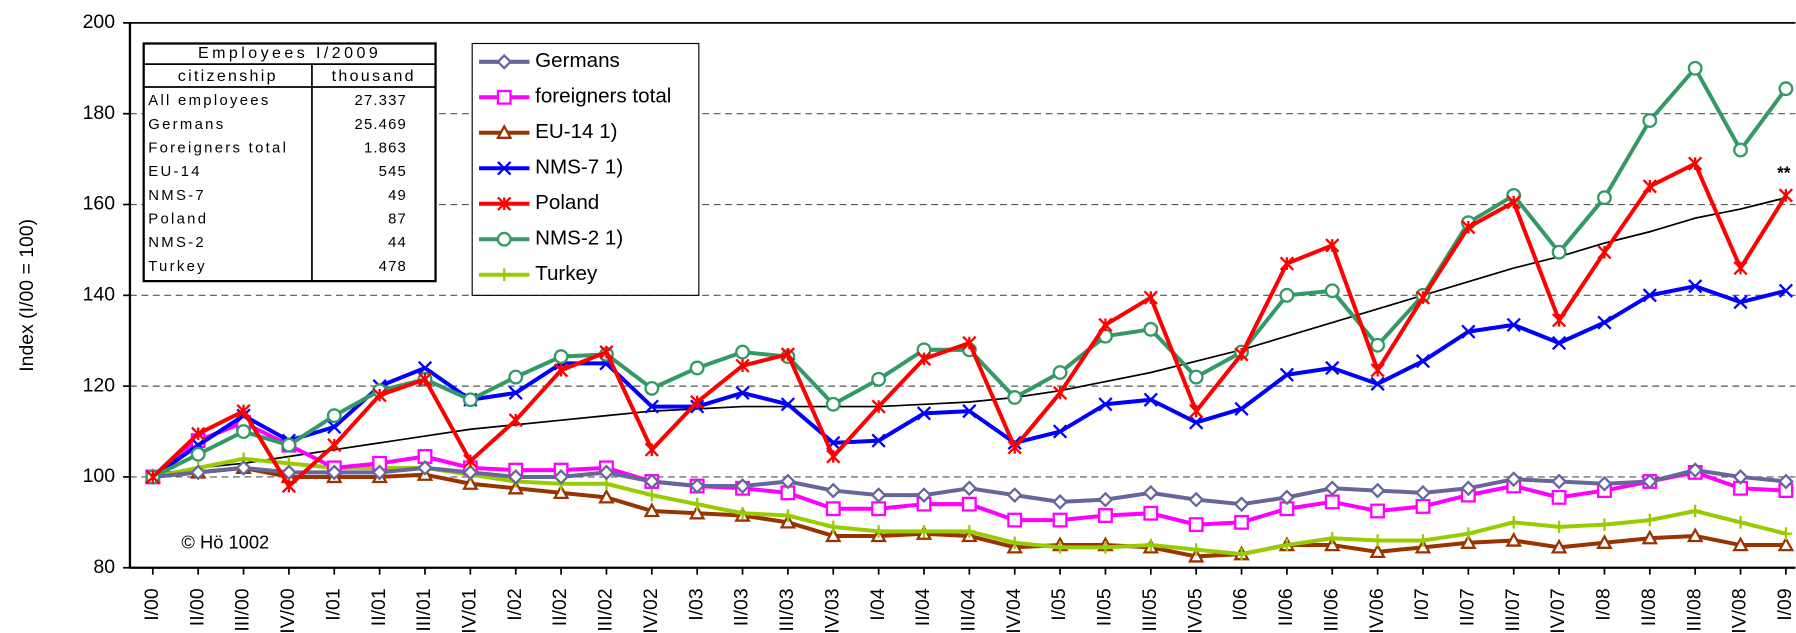 Image resolution: width=1796 pixels, height=633 pixels. I want to click on x-tick-label: II/08, so click(1649, 607).